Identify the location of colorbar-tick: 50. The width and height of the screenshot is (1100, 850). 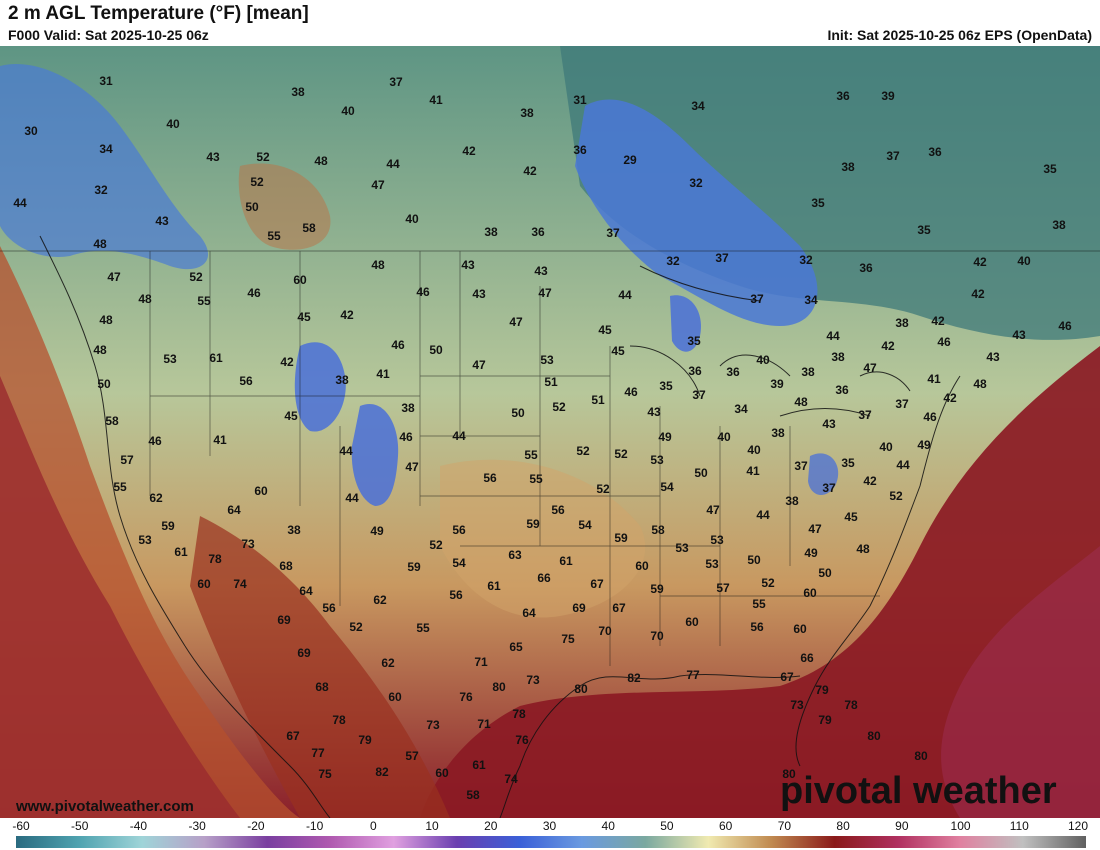
(667, 826).